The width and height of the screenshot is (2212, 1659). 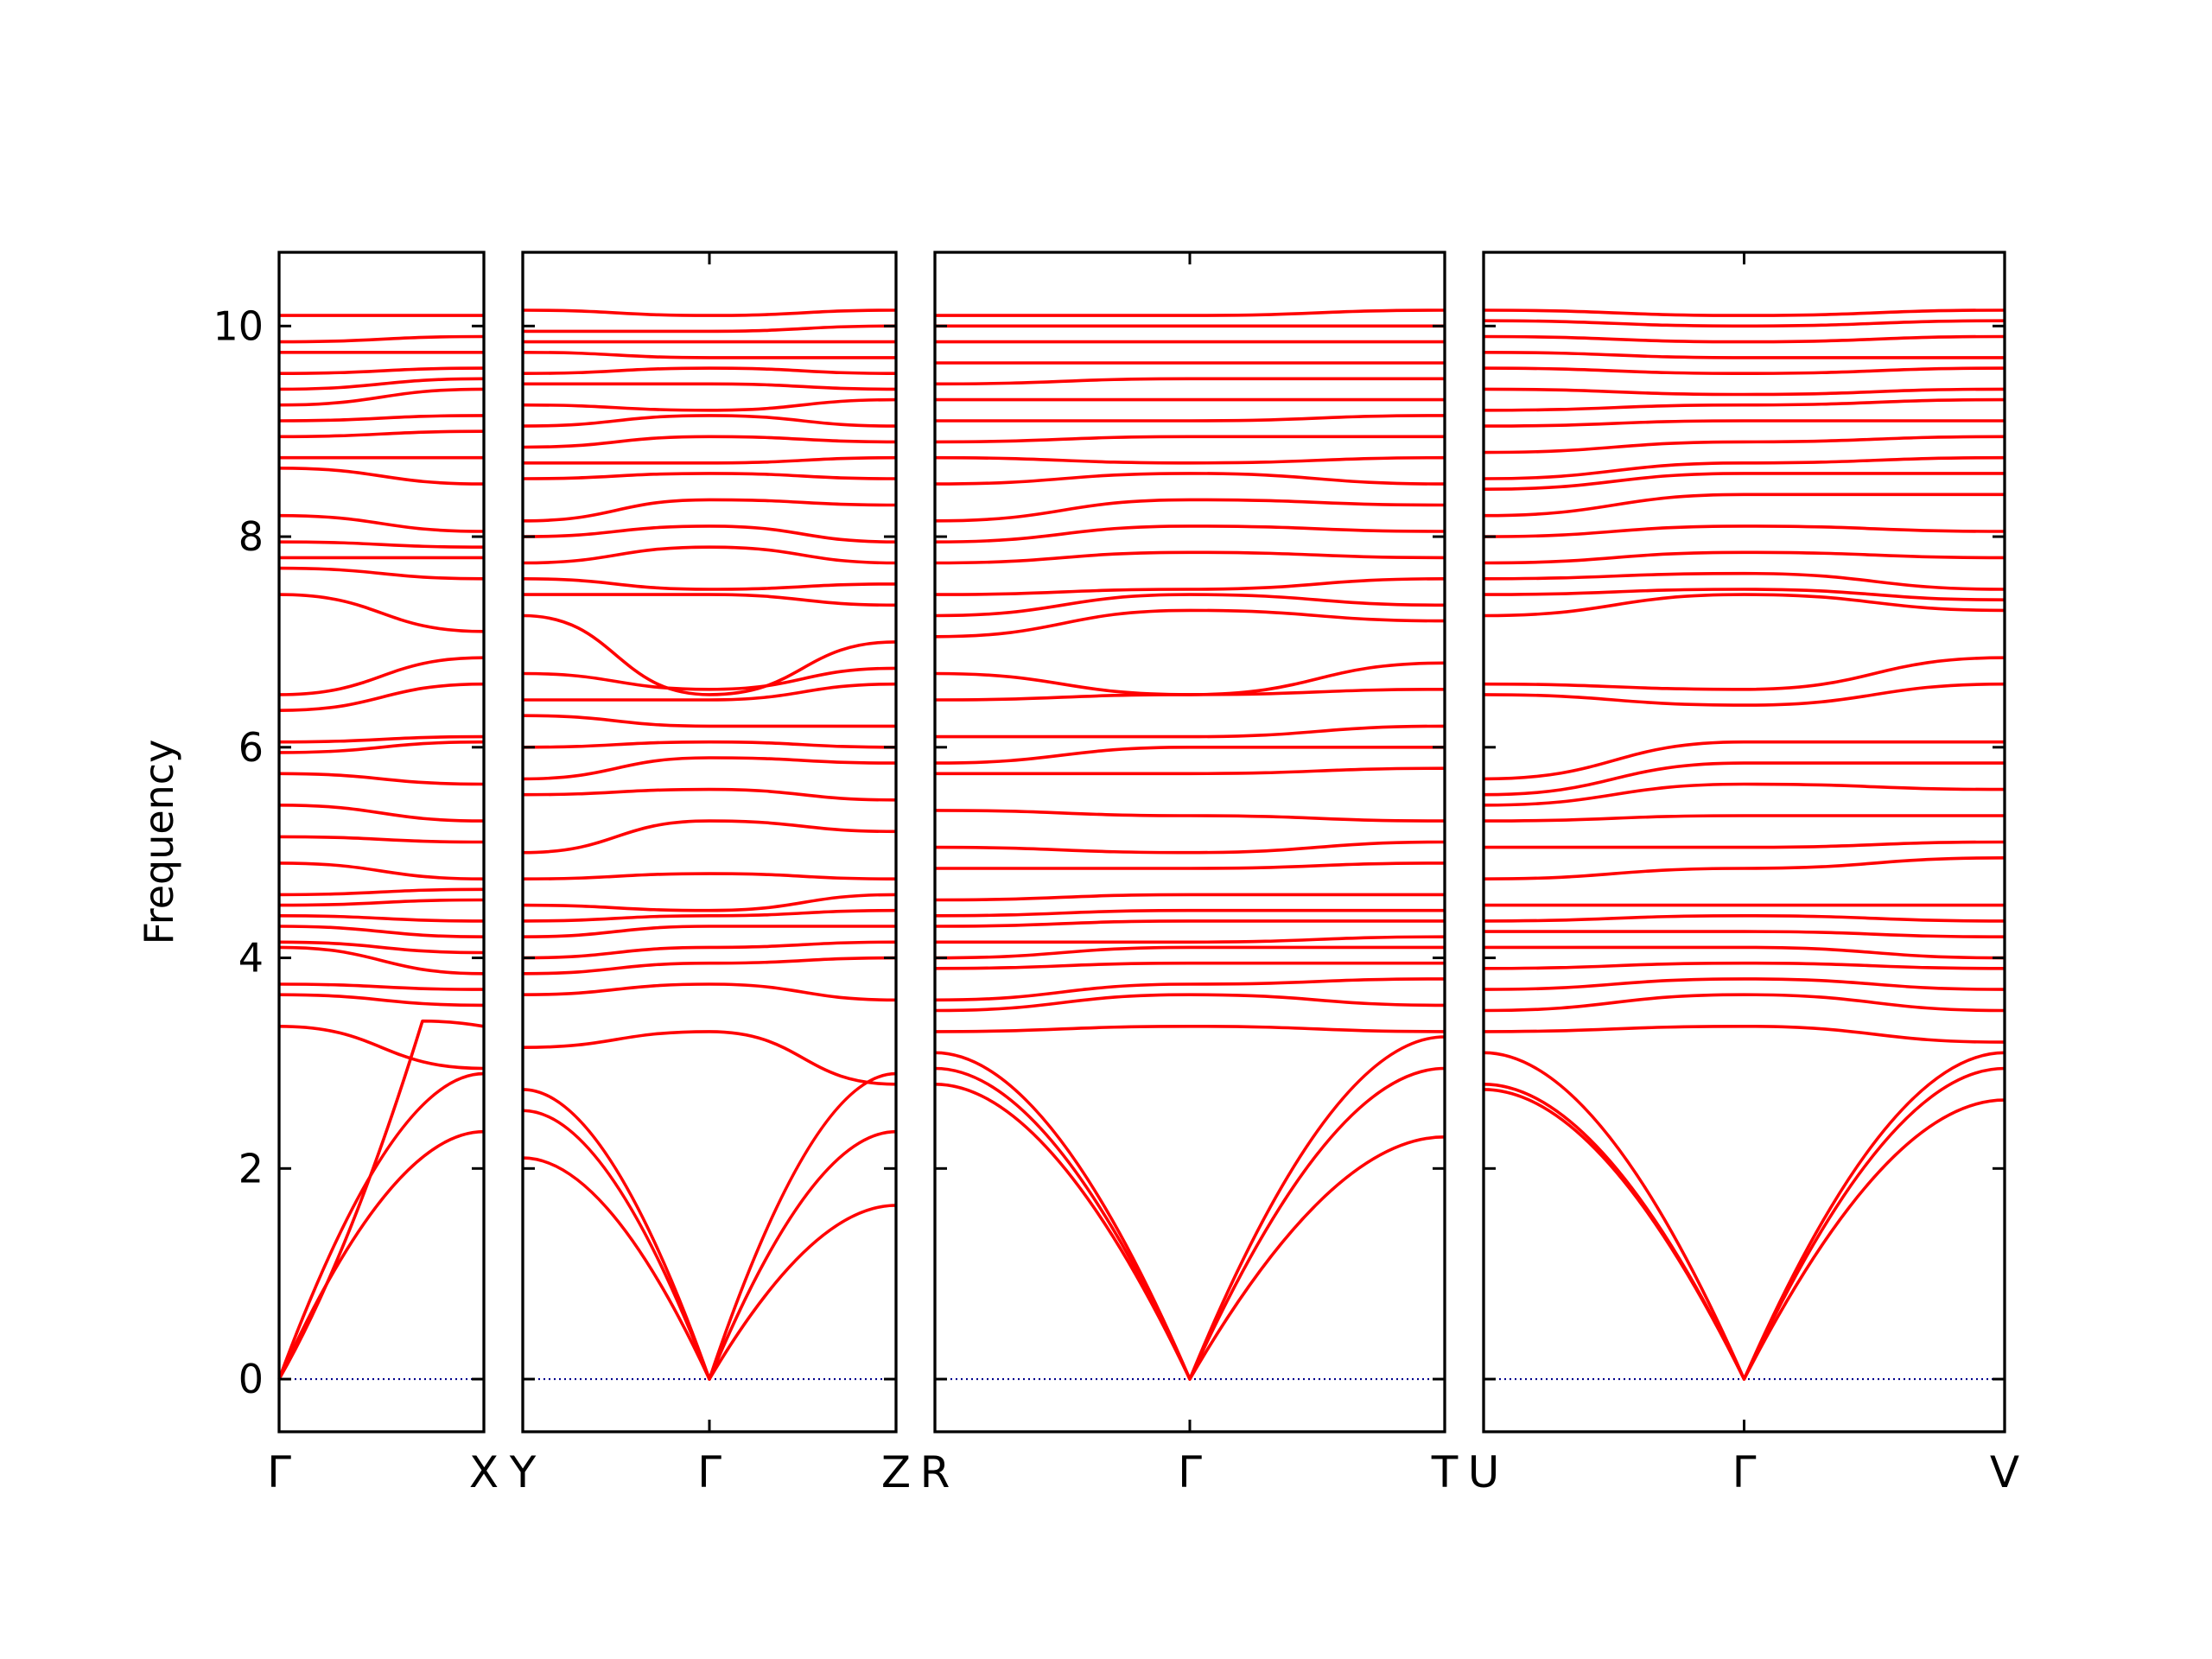 What do you see at coordinates (238, 325) in the screenshot?
I see `y-tick-label: 10` at bounding box center [238, 325].